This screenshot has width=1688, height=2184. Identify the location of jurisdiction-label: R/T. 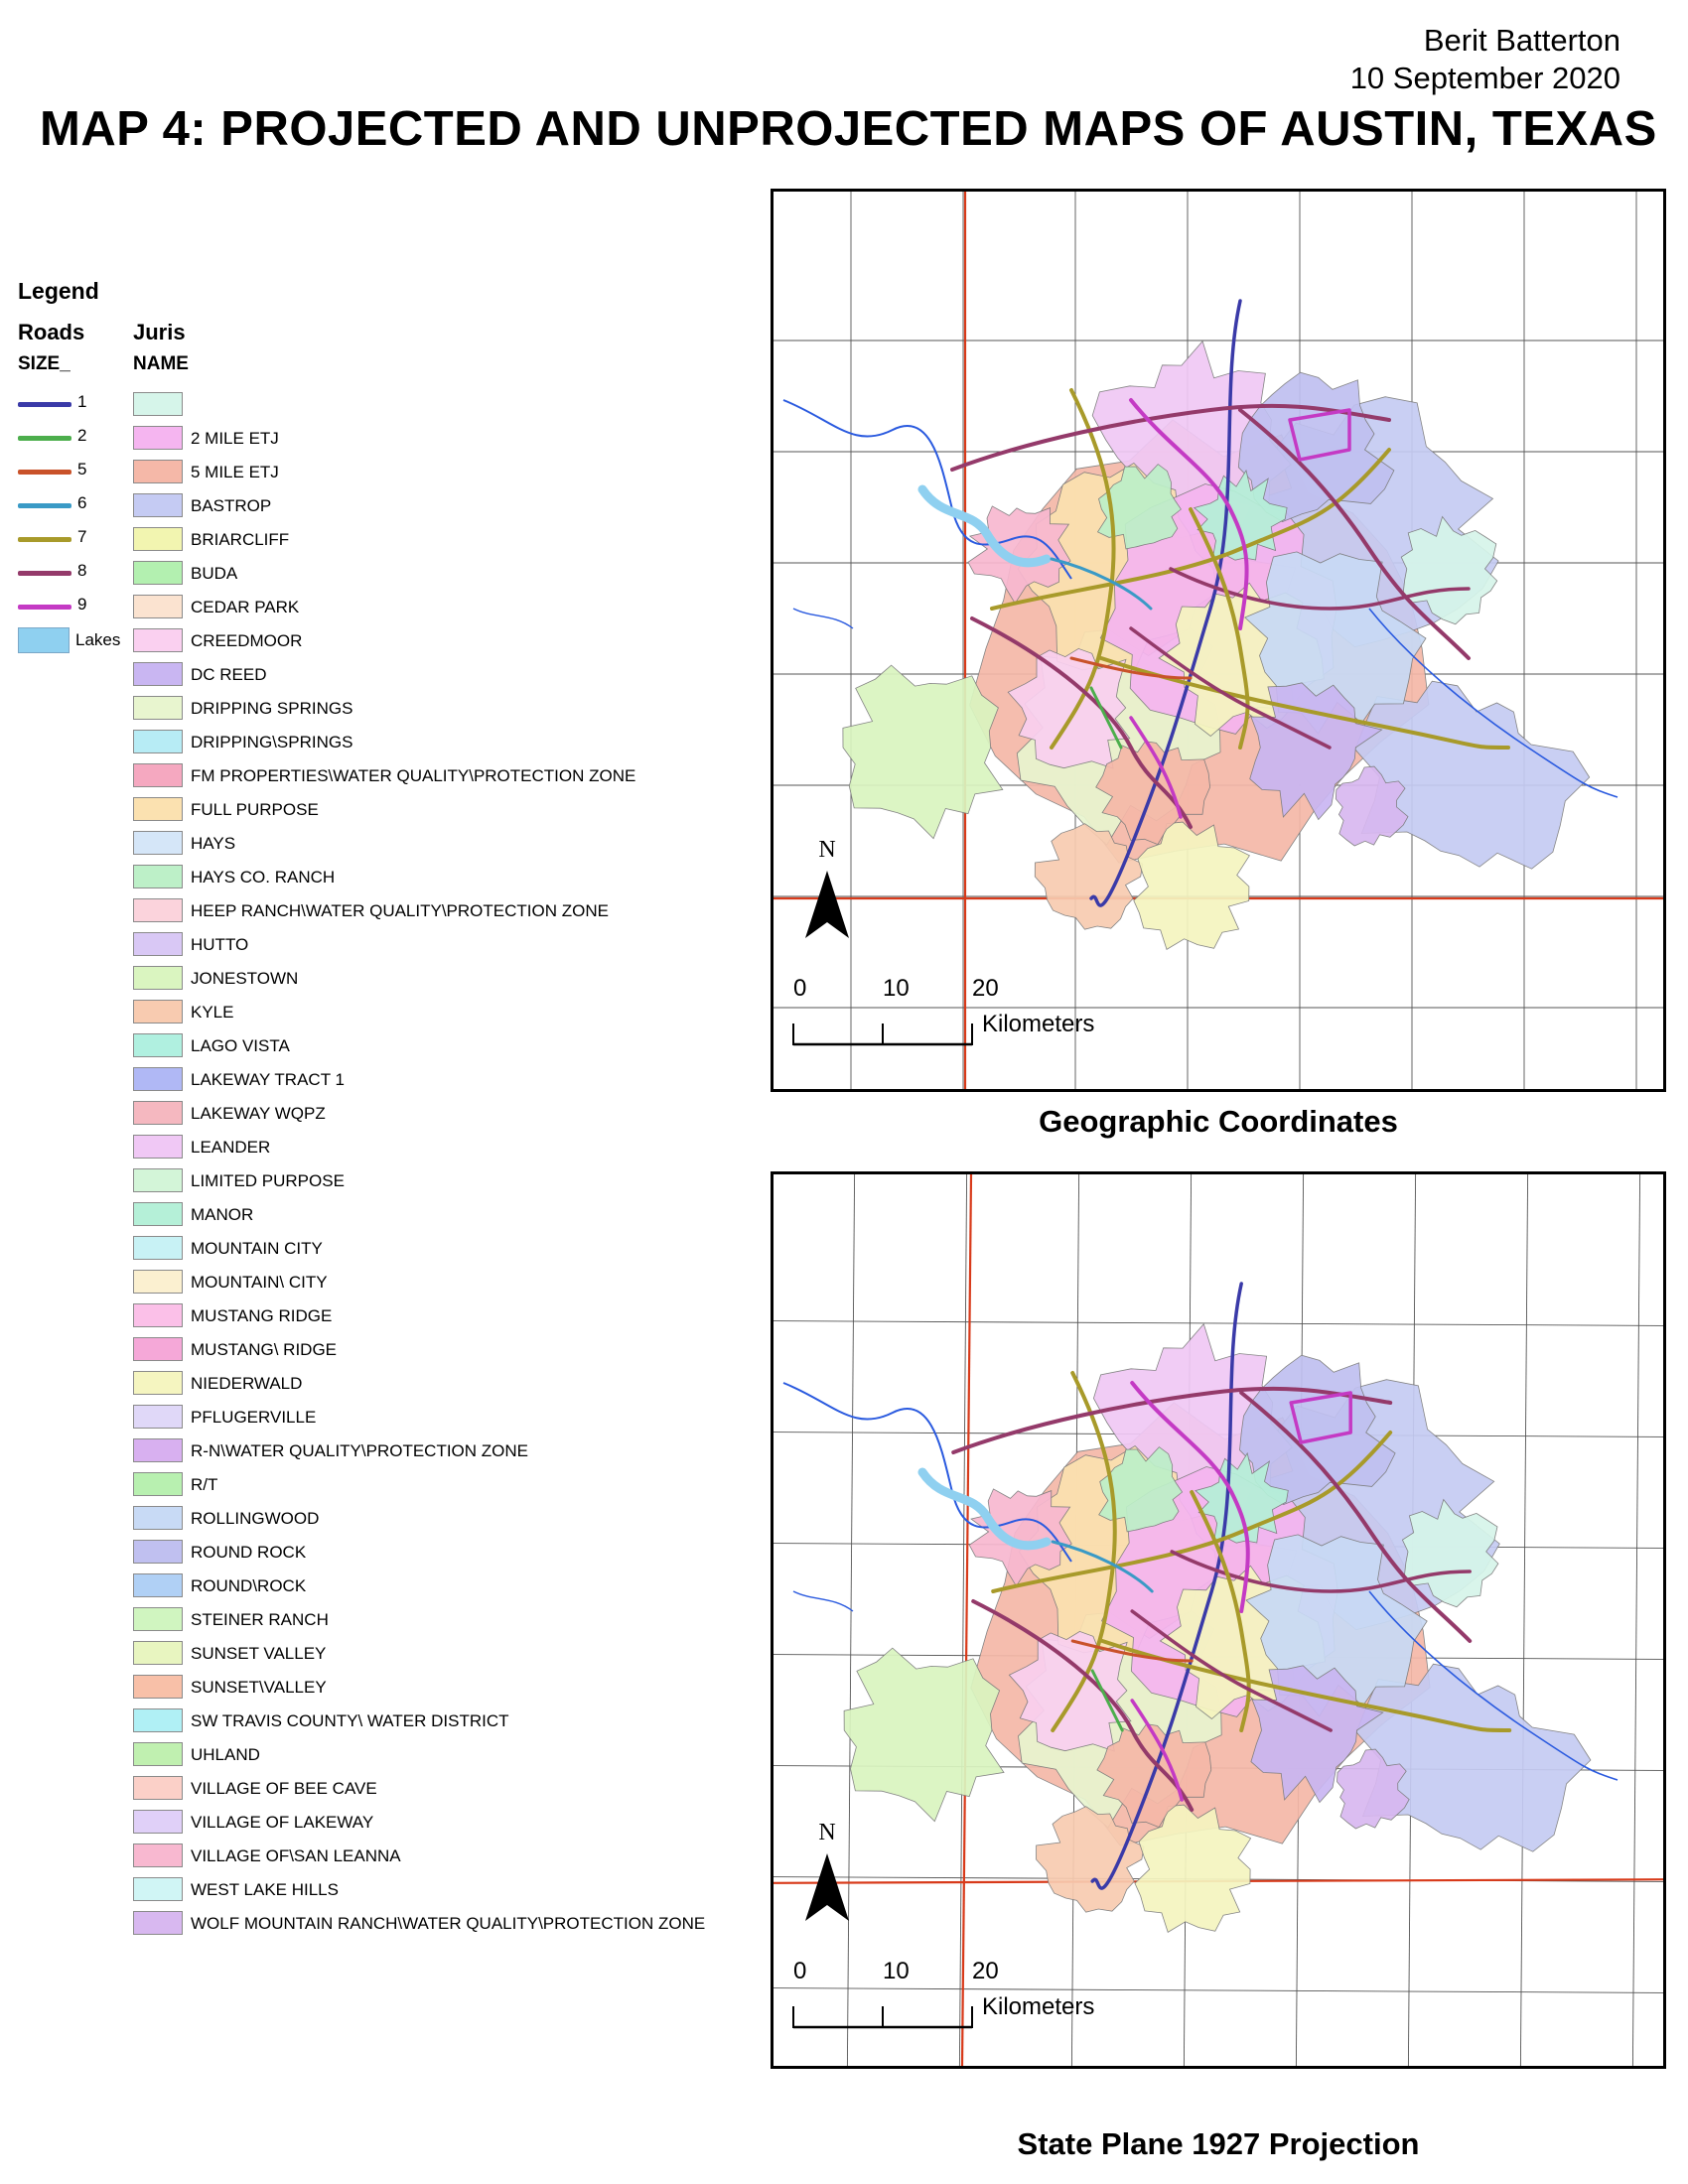
(204, 1484).